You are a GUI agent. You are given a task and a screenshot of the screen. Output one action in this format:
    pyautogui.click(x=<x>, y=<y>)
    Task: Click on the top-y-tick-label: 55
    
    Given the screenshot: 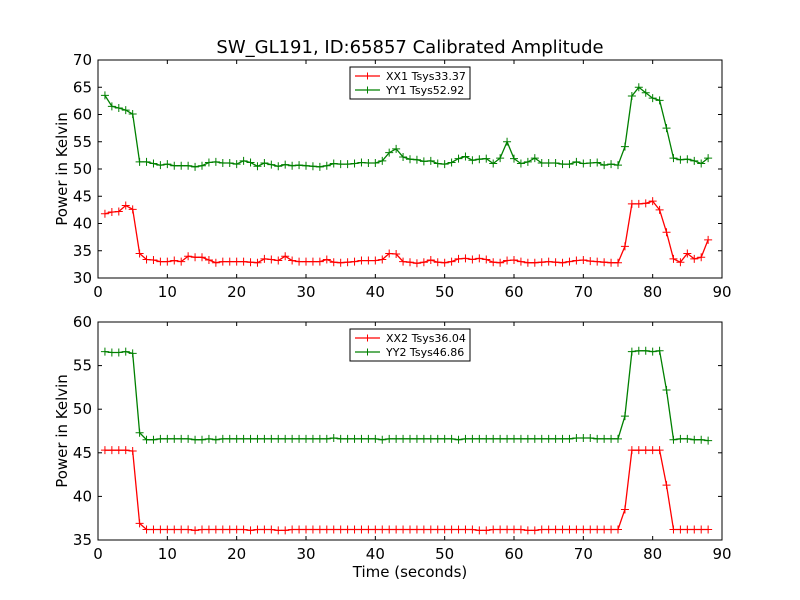 What is the action you would take?
    pyautogui.click(x=82, y=142)
    